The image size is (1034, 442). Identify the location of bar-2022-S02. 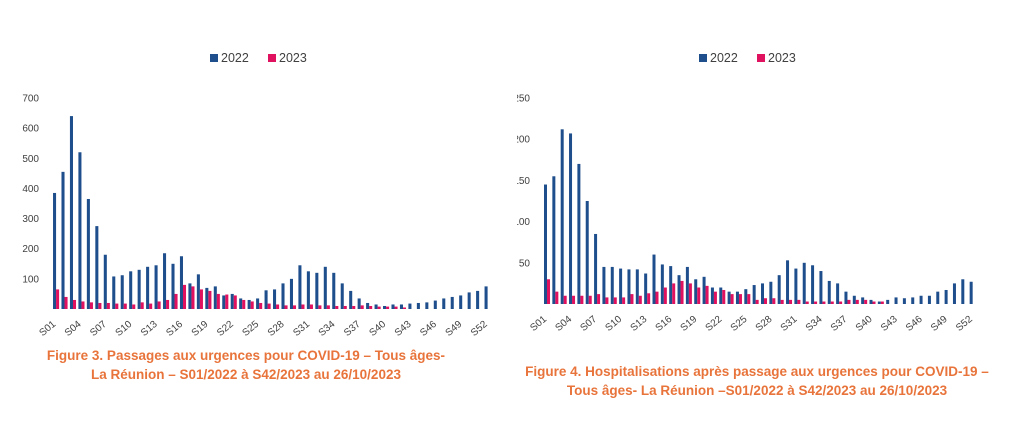
(63, 240).